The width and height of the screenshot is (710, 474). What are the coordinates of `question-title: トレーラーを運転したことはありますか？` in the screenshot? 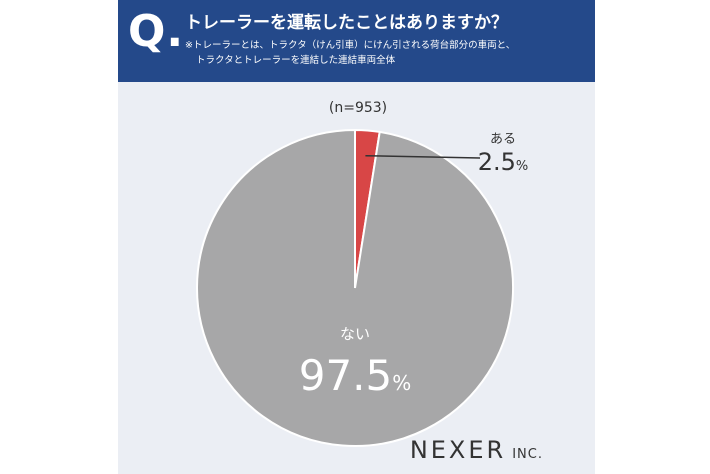 It's located at (346, 23).